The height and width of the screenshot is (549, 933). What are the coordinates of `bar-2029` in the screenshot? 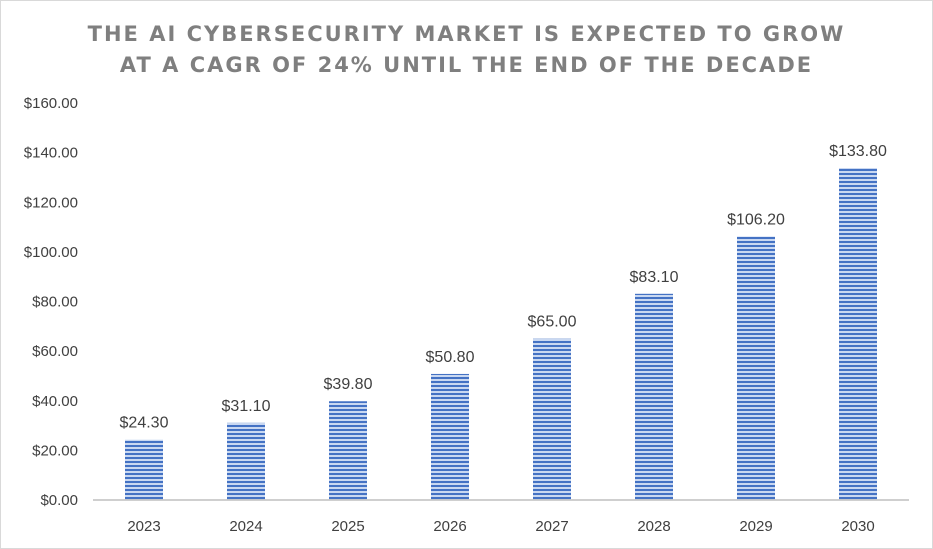 It's located at (756, 368).